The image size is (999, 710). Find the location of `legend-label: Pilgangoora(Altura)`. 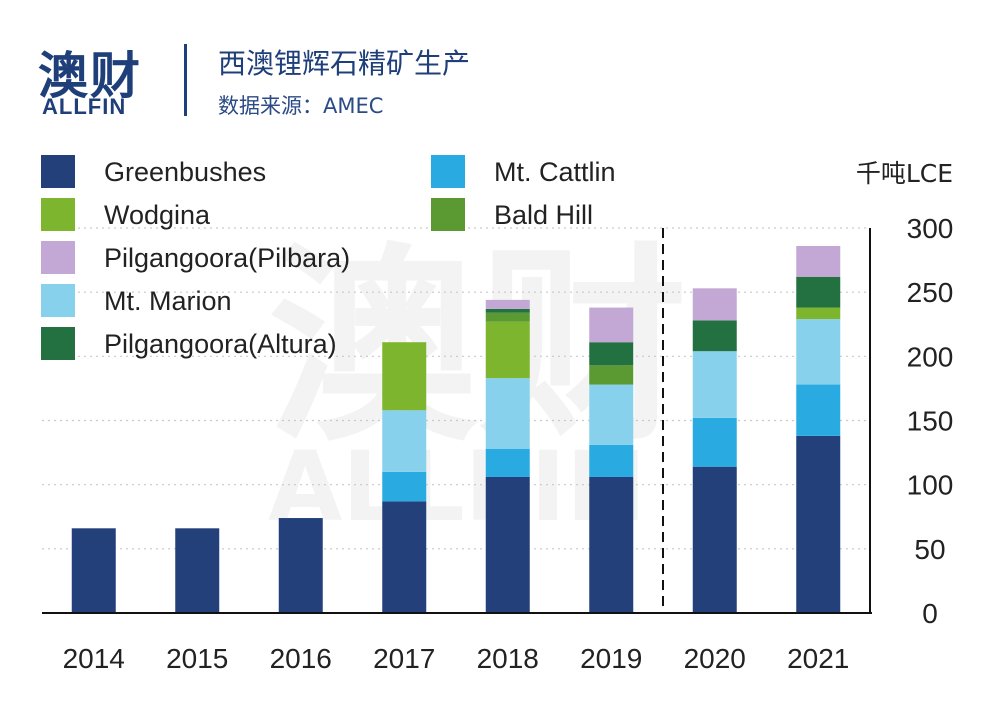

legend-label: Pilgangoora(Altura) is located at coordinates (220, 344).